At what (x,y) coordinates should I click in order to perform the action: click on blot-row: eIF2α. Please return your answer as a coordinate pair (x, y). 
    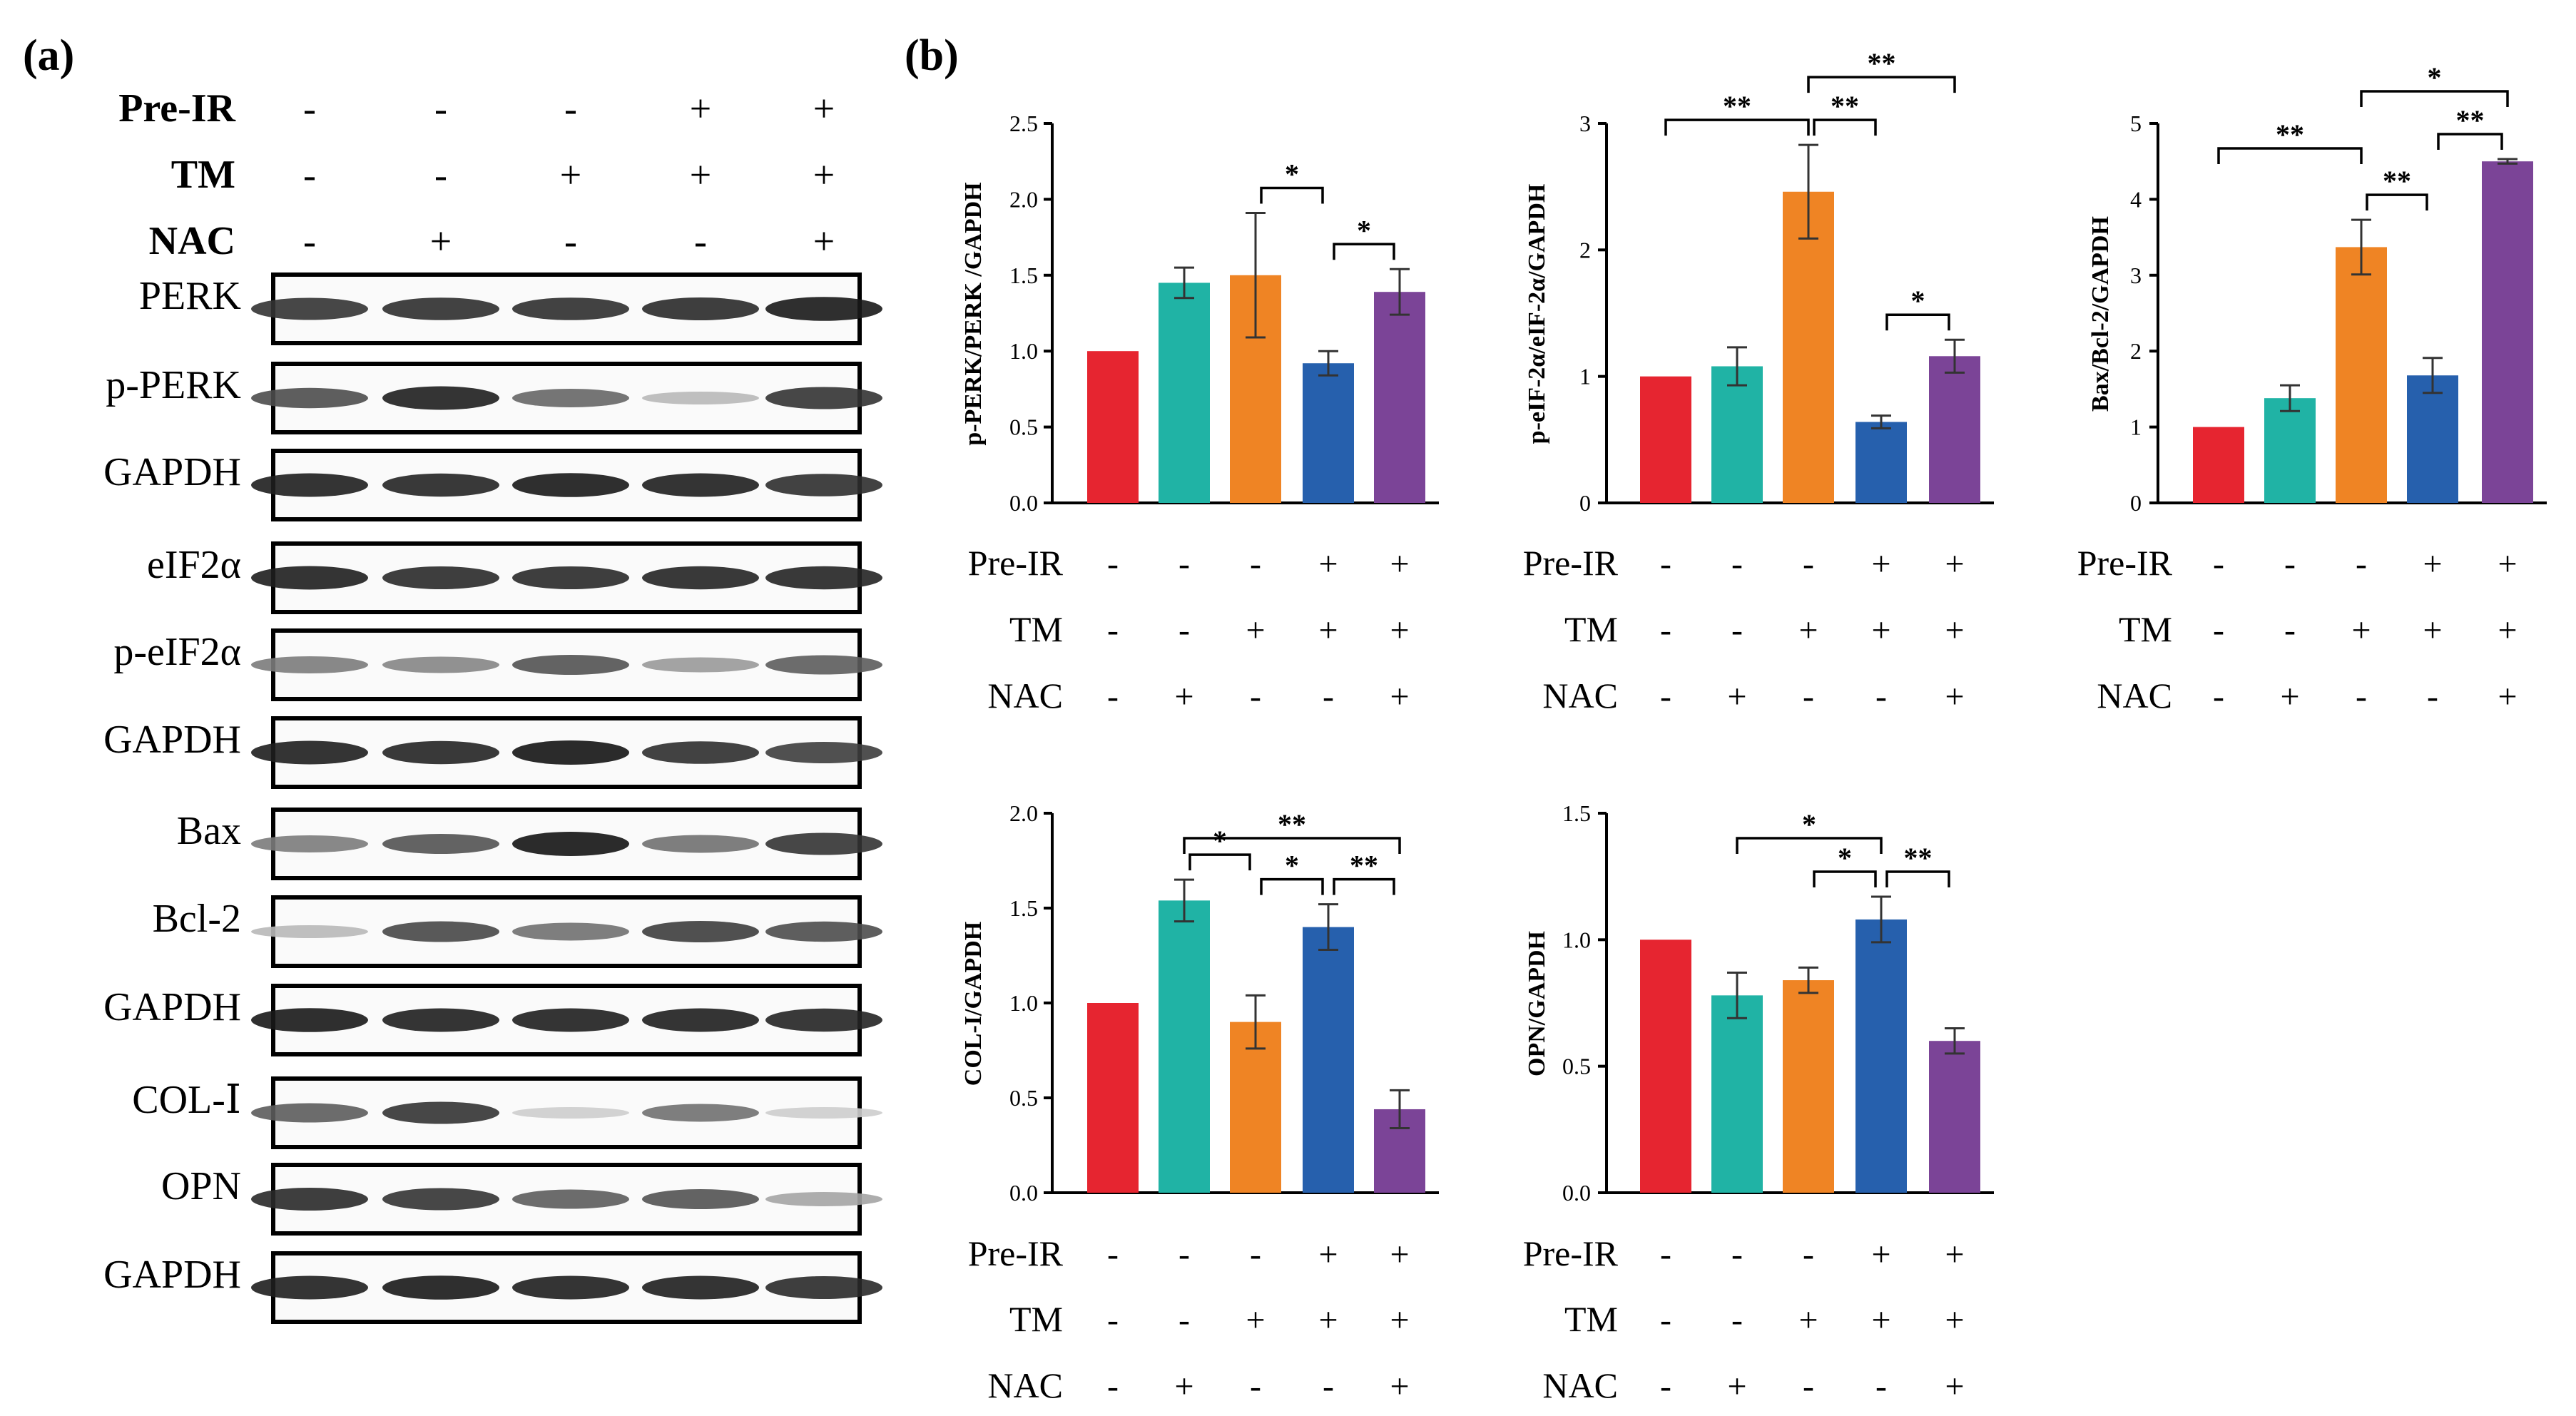
    Looking at the image, I should click on (514, 577).